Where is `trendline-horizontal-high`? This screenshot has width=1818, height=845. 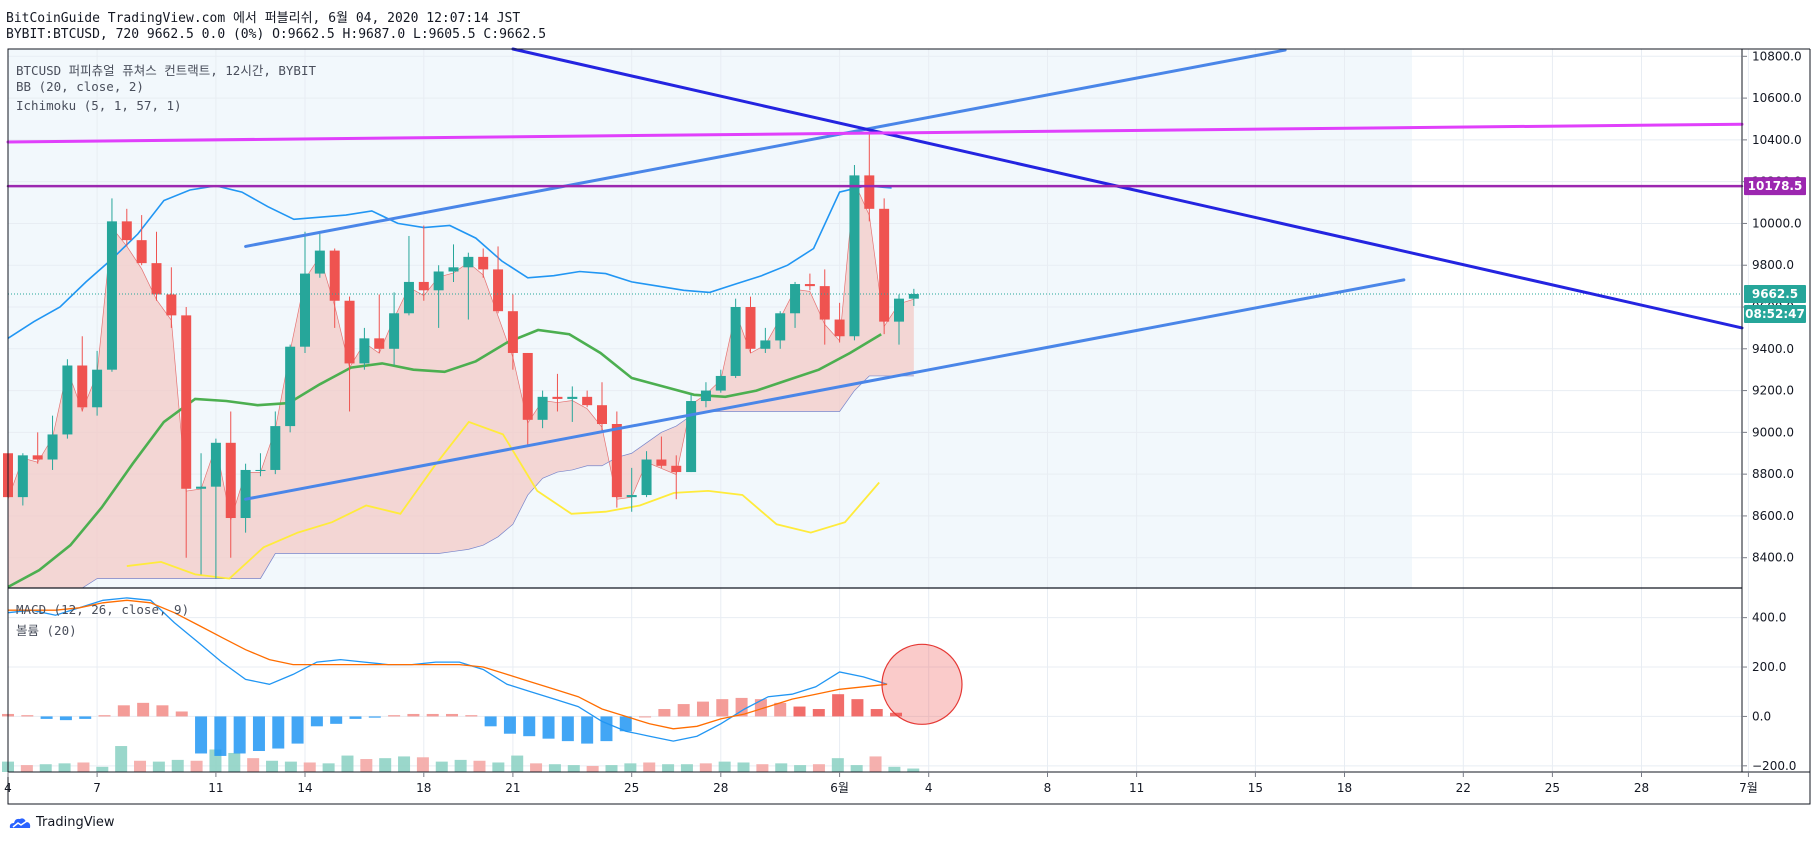 trendline-horizontal-high is located at coordinates (875, 133).